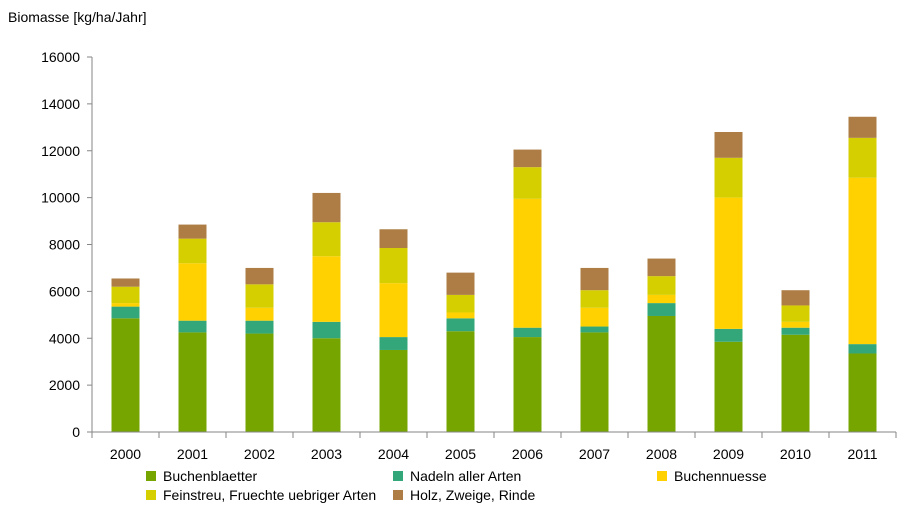 Image resolution: width=900 pixels, height=520 pixels. Describe the element at coordinates (326, 385) in the screenshot. I see `bar-buchenblaetter-2003` at that location.